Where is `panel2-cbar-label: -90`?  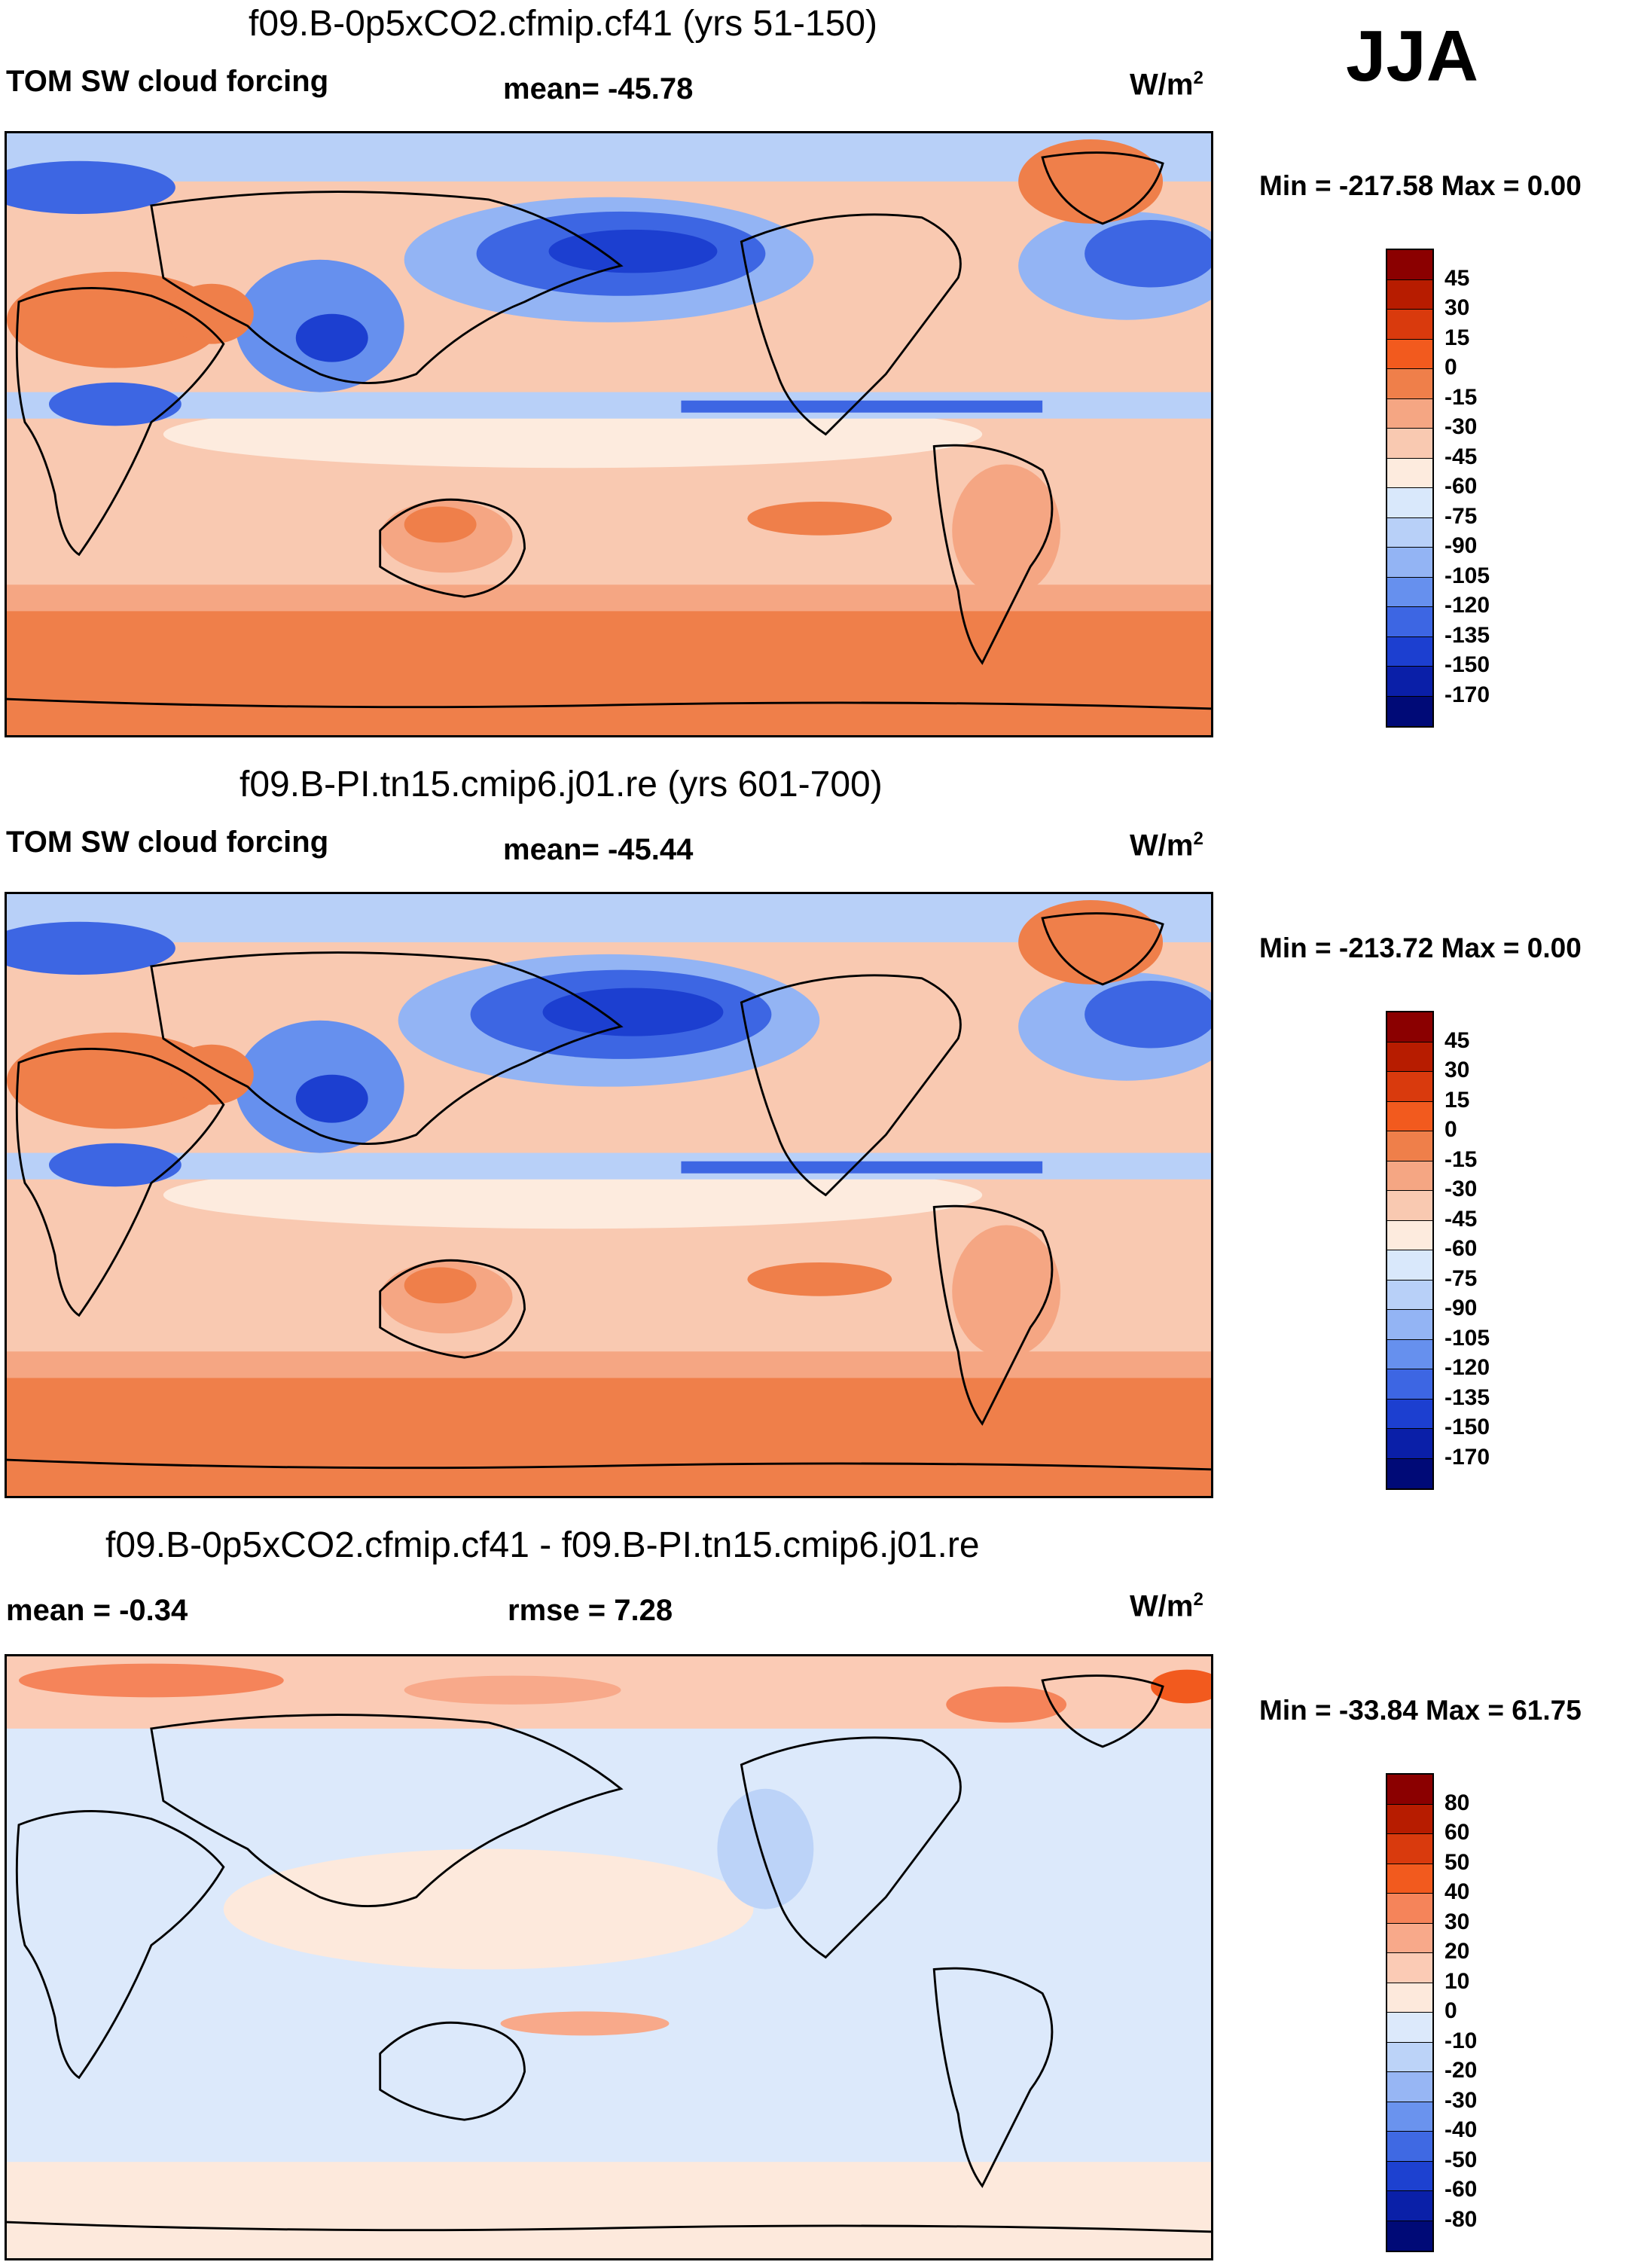
panel2-cbar-label: -90 is located at coordinates (1461, 1308).